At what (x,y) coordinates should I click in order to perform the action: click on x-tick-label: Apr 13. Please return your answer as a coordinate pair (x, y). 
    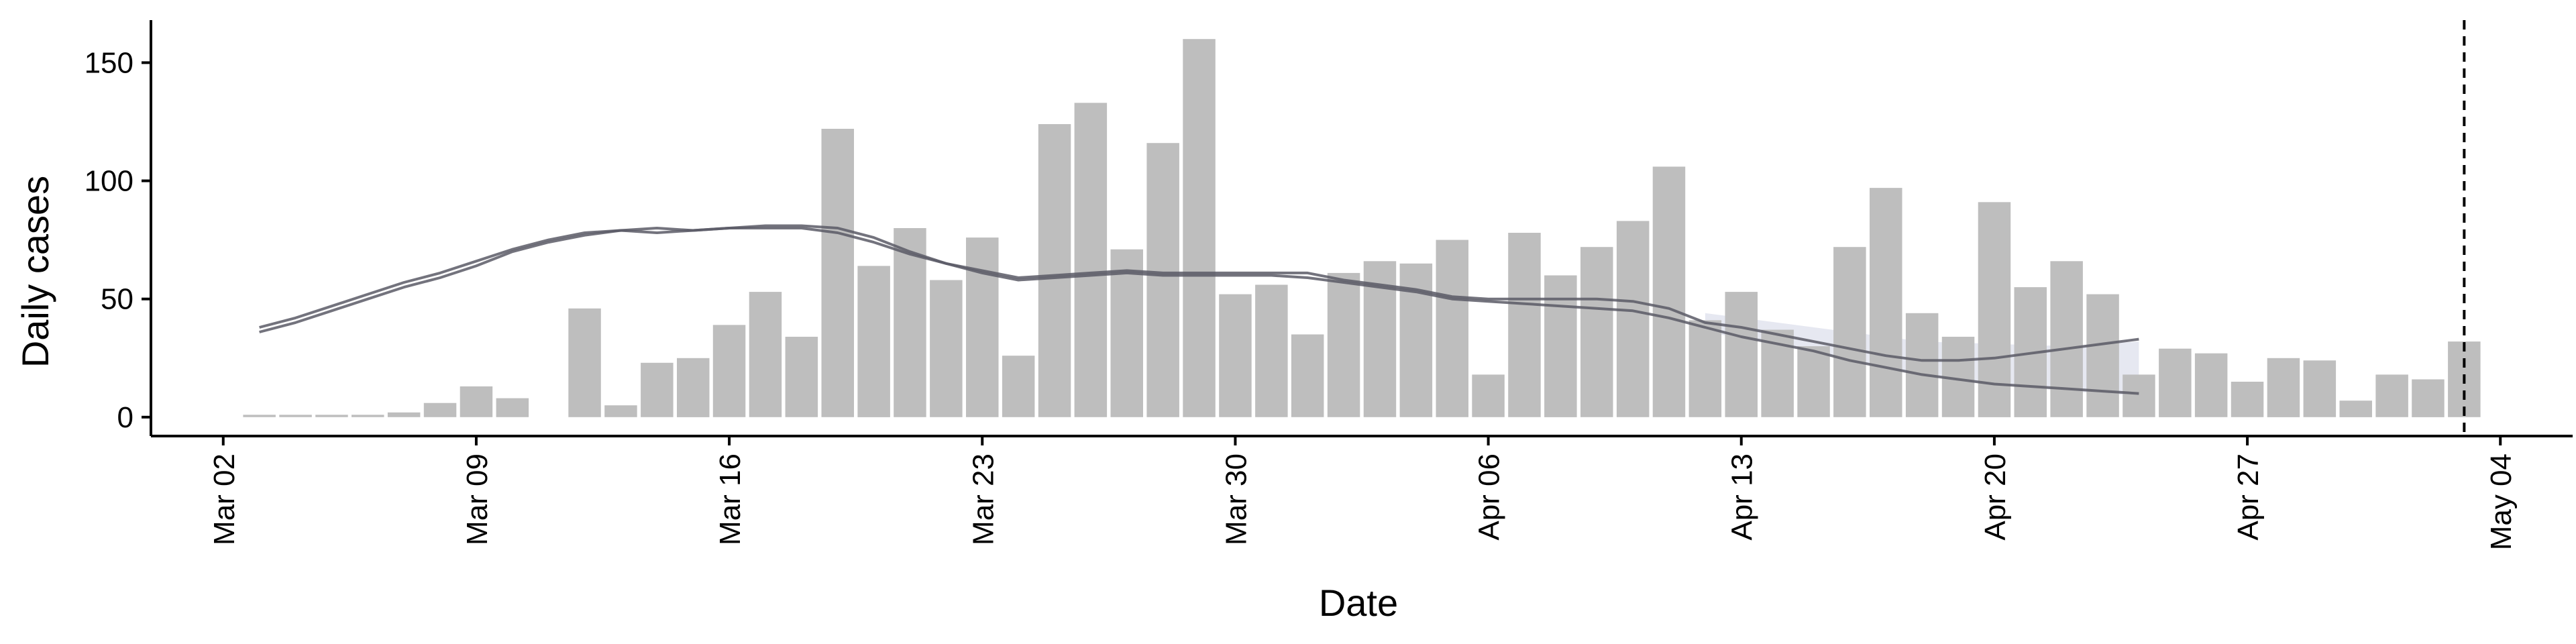
    Looking at the image, I should click on (1742, 497).